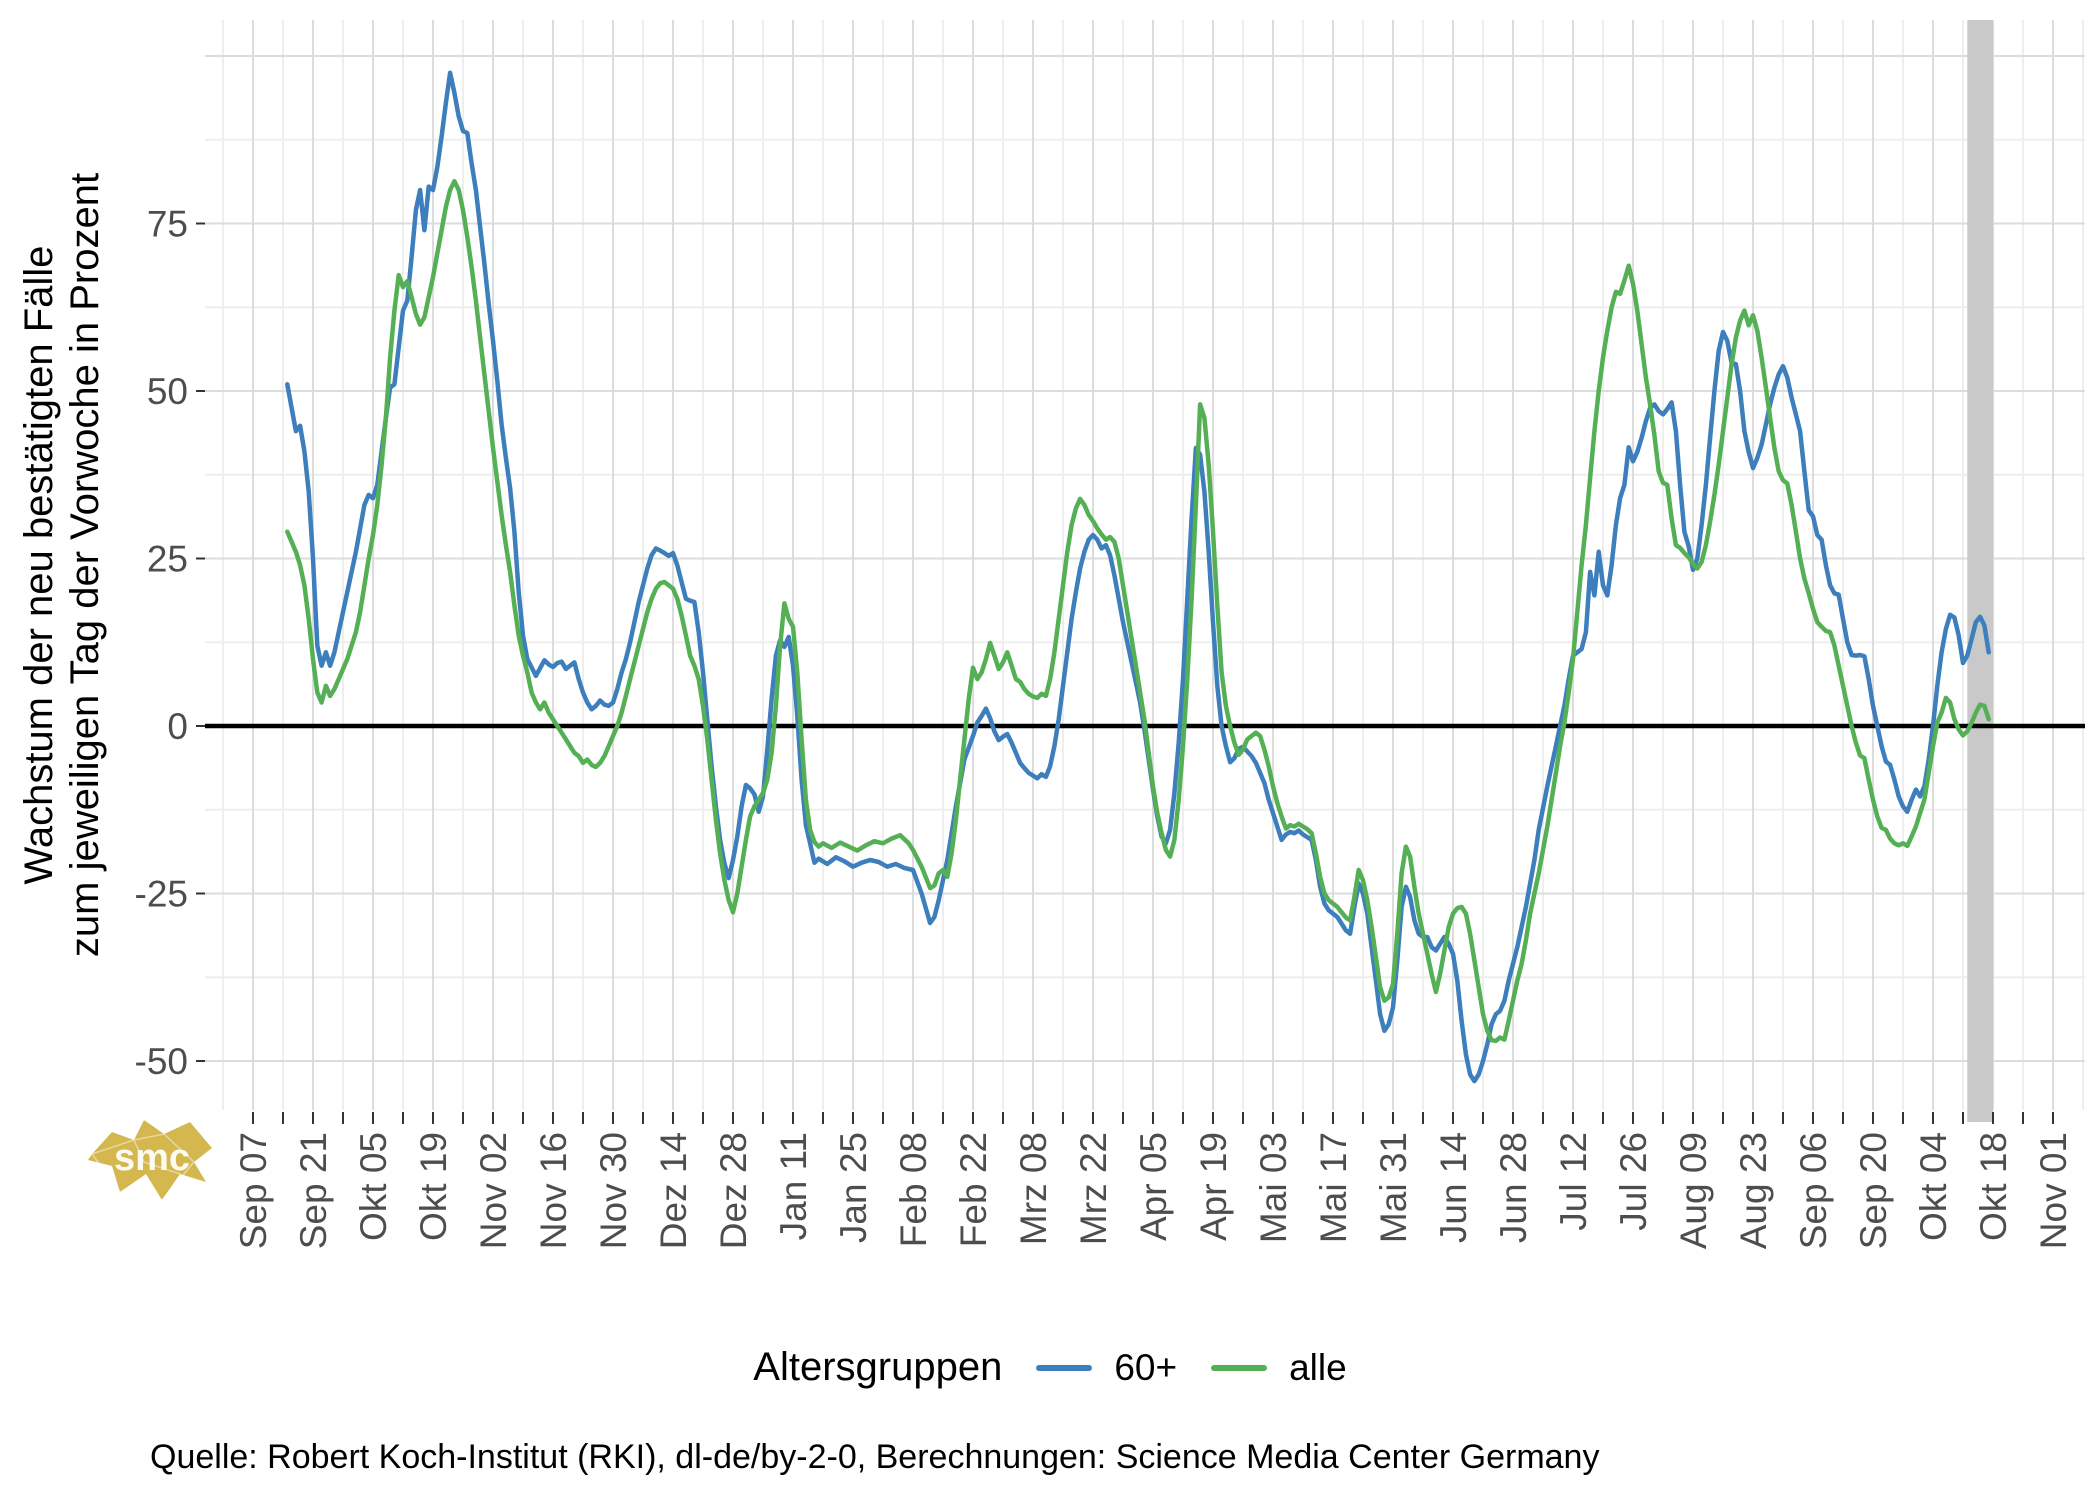 This screenshot has height=1499, width=2100. Describe the element at coordinates (493, 1190) in the screenshot. I see `x-tick-label: Nov 02` at that location.